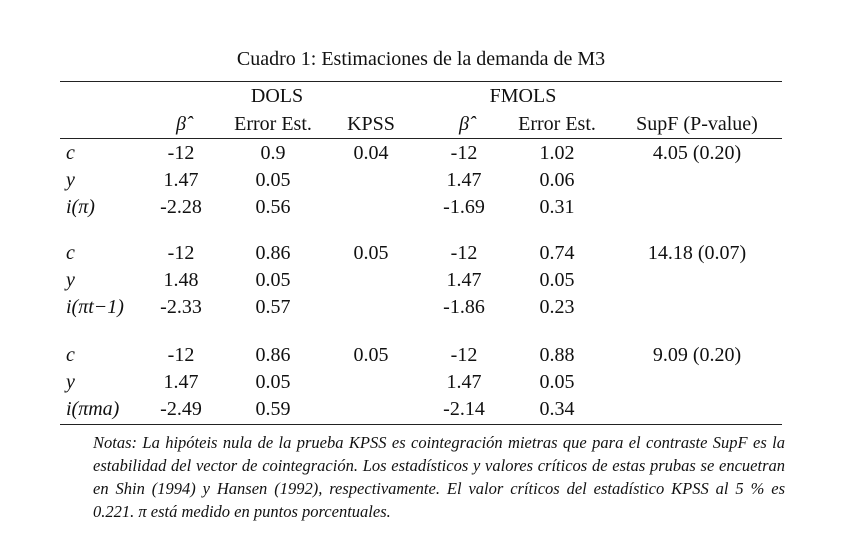 The image size is (866, 543). What do you see at coordinates (557, 153) in the screenshot?
I see `table-cell: 1.02` at bounding box center [557, 153].